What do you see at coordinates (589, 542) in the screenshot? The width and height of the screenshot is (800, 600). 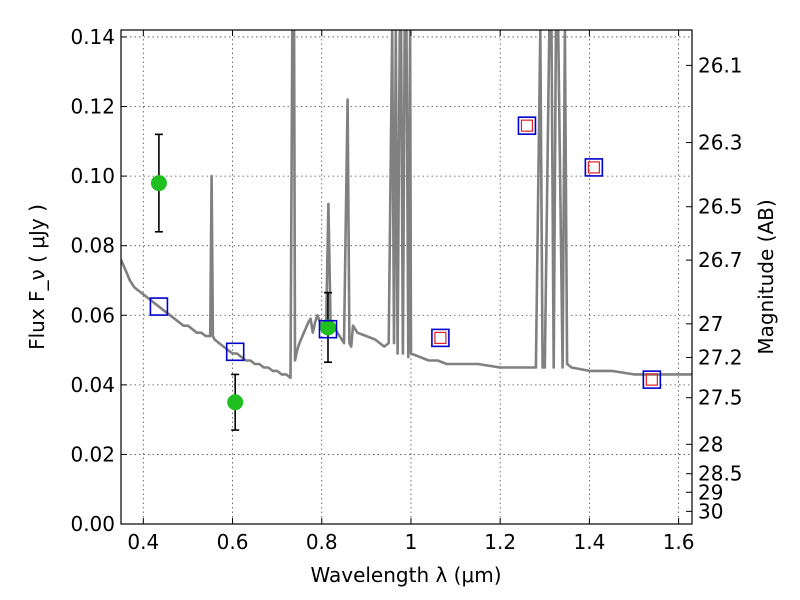 I see `x-tick-label: 1.4` at bounding box center [589, 542].